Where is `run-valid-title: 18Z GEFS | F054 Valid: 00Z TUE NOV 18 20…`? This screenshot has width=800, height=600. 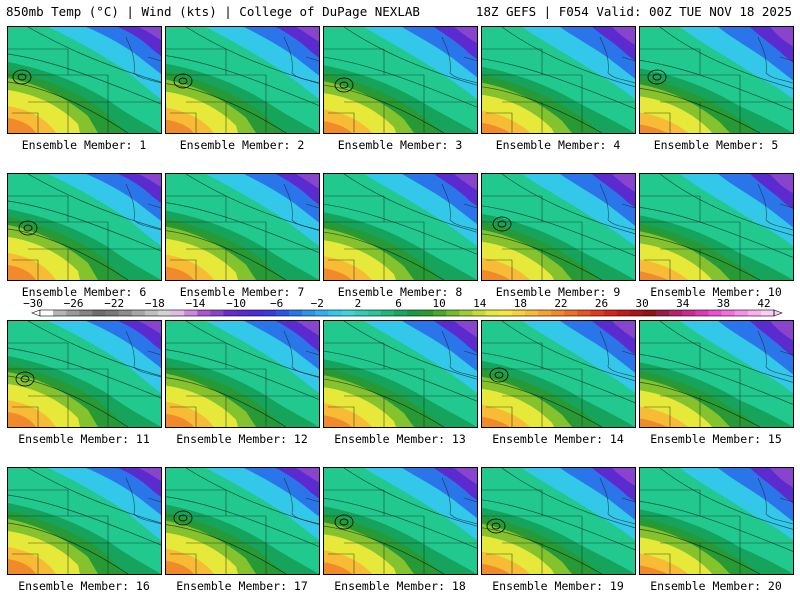 run-valid-title: 18Z GEFS | F054 Valid: 00Z TUE NOV 18 20… is located at coordinates (633, 11).